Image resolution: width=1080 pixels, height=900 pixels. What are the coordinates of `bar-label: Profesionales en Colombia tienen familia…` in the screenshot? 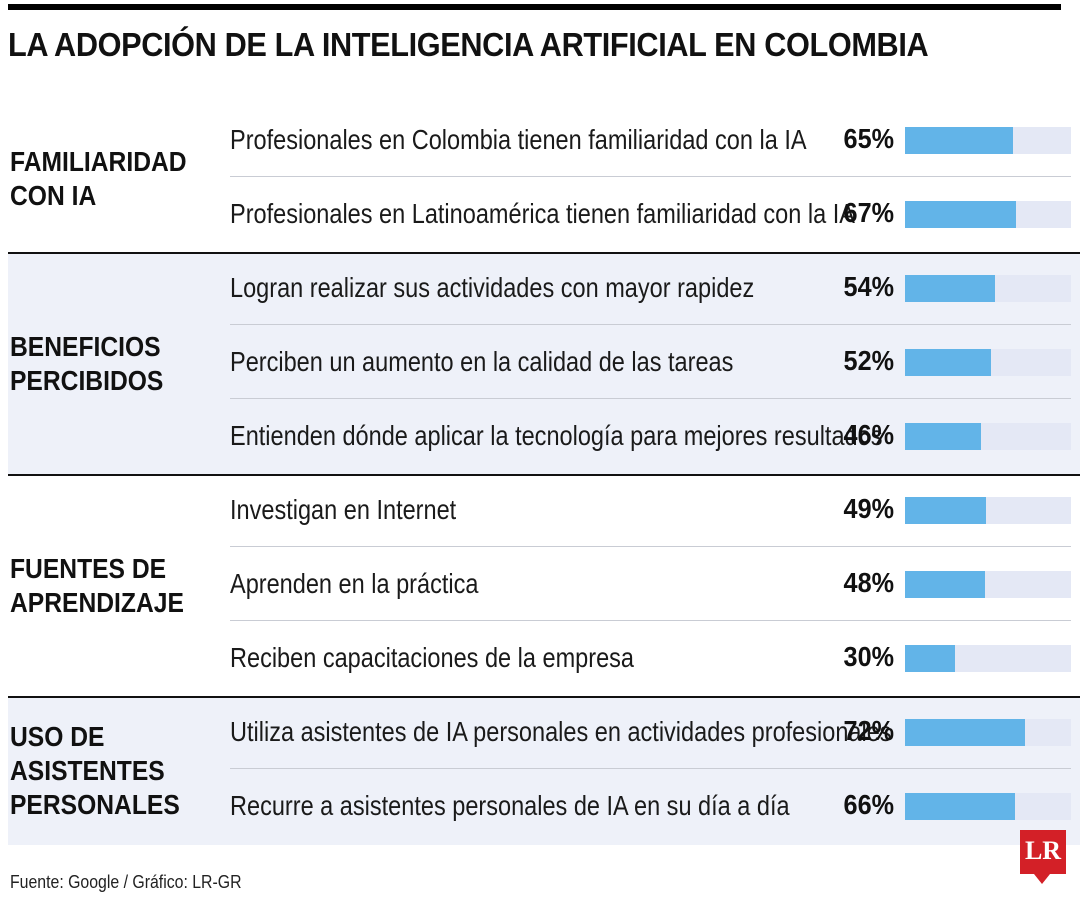 It's located at (518, 139).